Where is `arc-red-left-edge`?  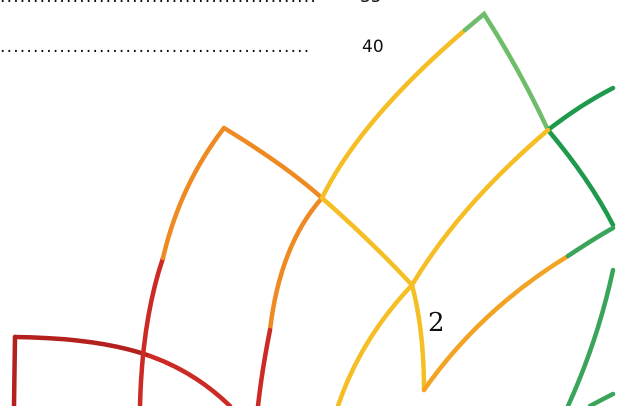
arc-red-left-edge is located at coordinates (14, 370).